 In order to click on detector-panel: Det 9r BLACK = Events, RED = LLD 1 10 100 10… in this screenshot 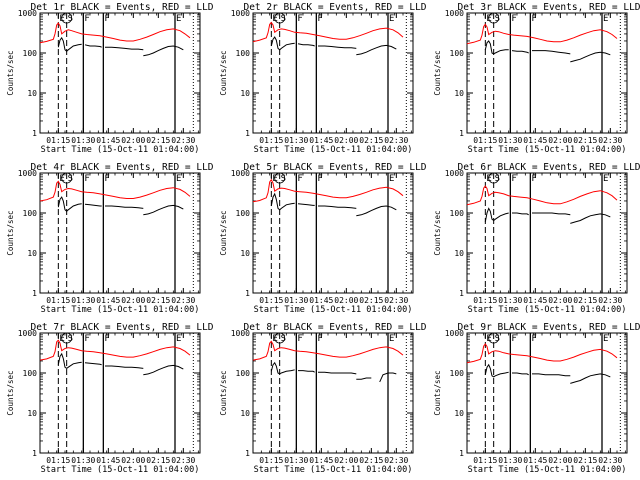, I will do `click(536, 398)`.